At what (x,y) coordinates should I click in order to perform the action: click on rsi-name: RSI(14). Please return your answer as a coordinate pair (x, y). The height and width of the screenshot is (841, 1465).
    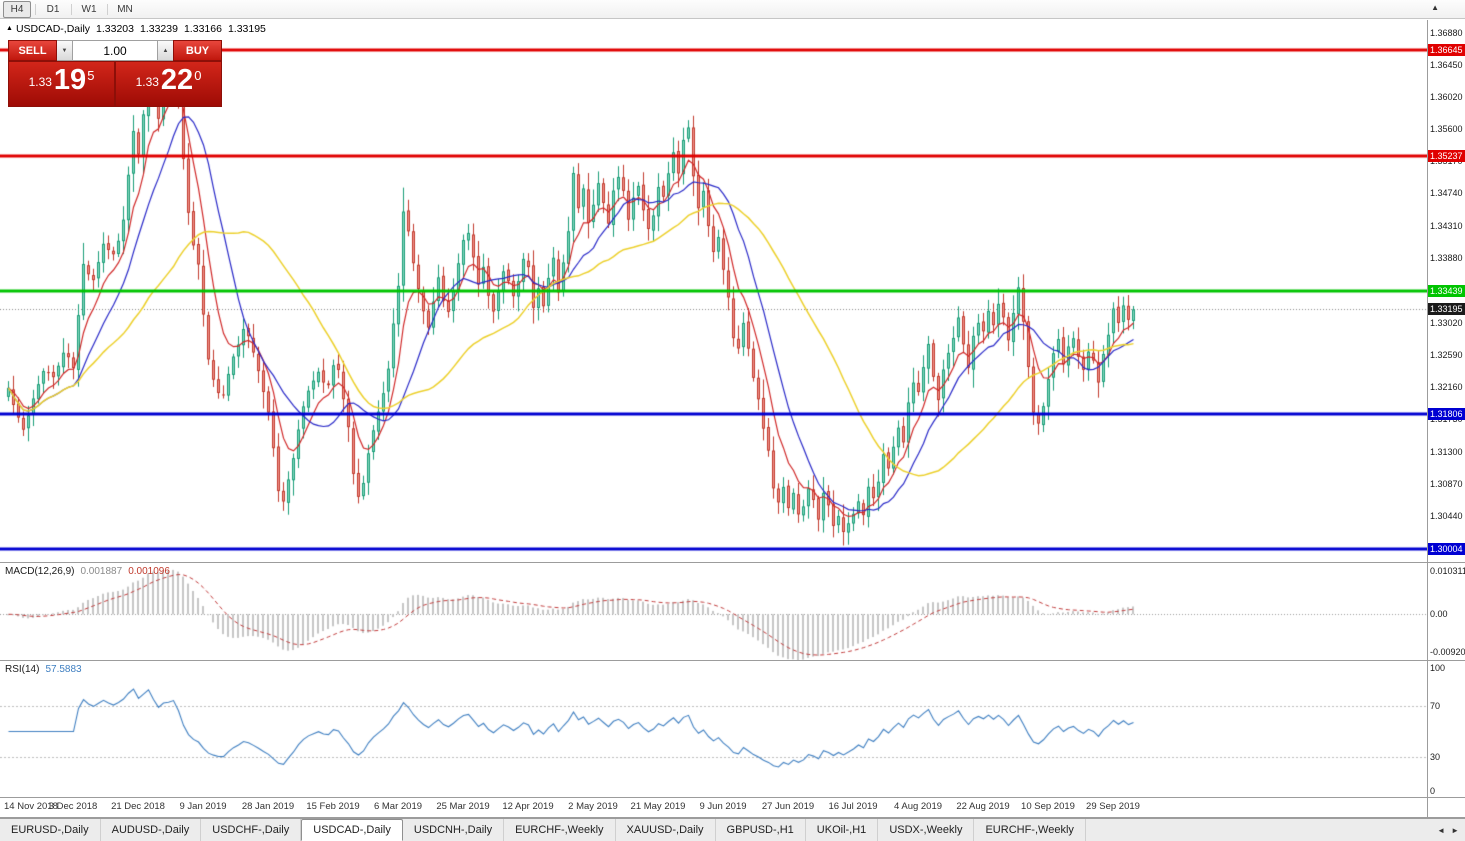
    Looking at the image, I should click on (22, 669).